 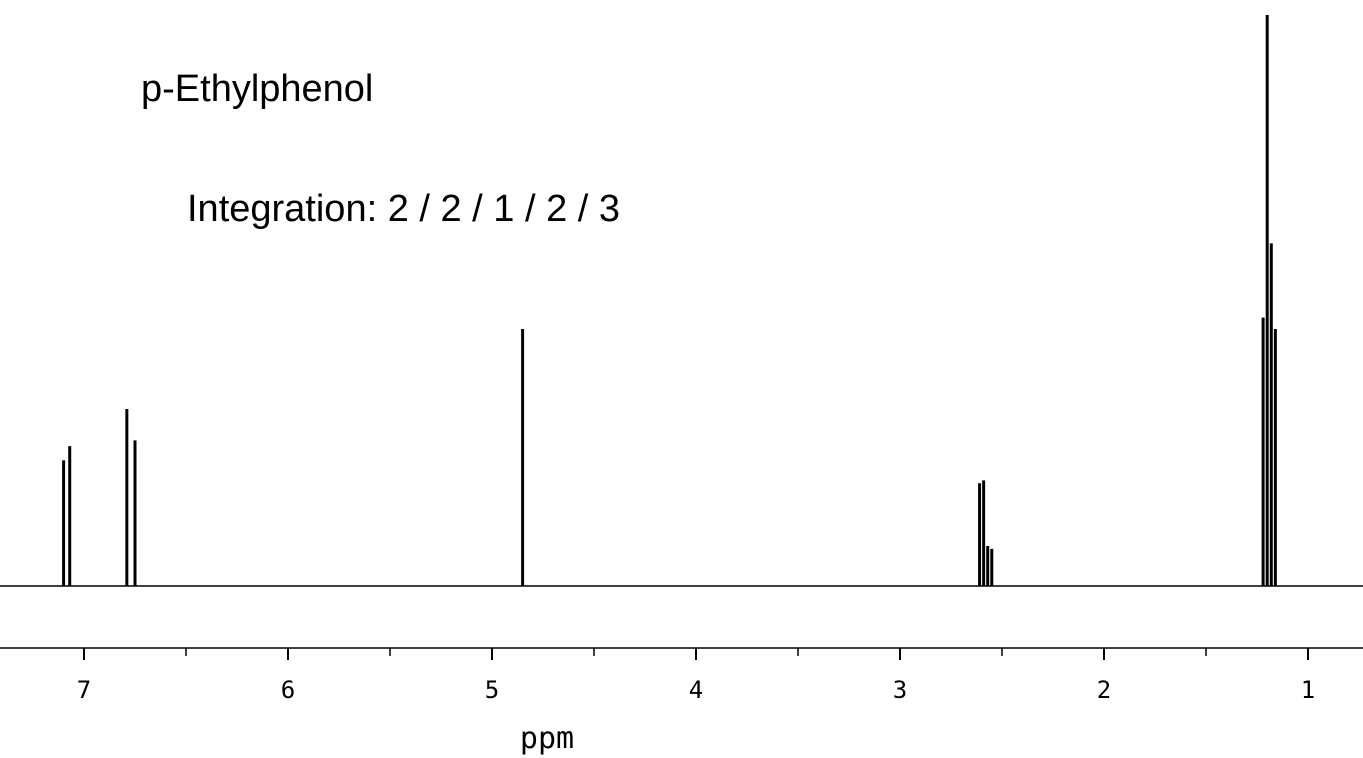 I want to click on x-tick-label: 2, so click(x=1104, y=690).